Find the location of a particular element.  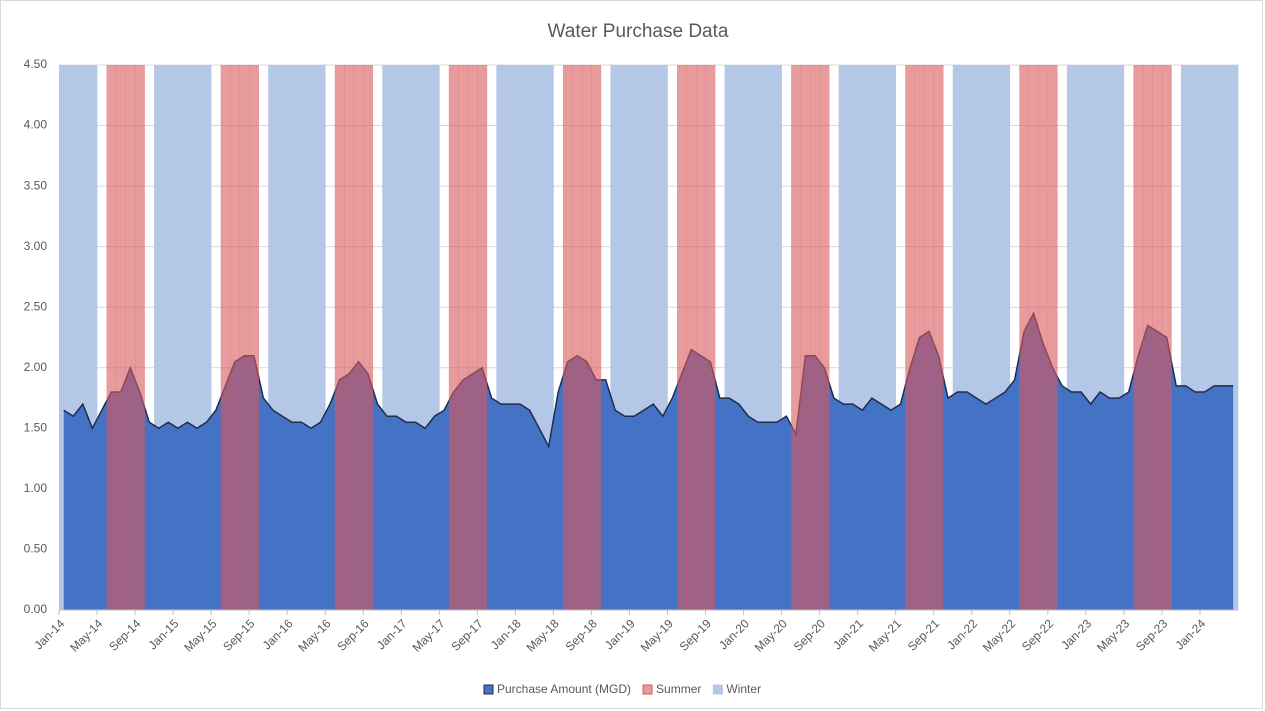

y-tick-label: 2.00 is located at coordinates (36, 367).